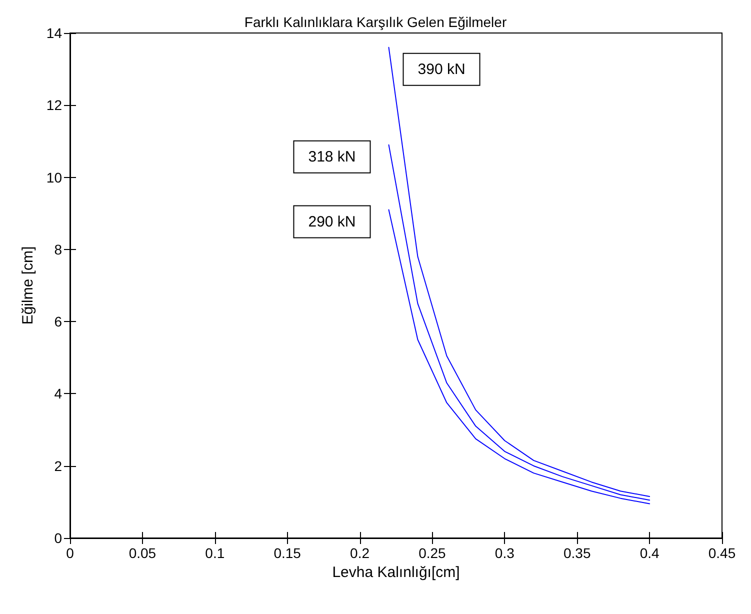 The height and width of the screenshot is (614, 751). Describe the element at coordinates (54, 105) in the screenshot. I see `y-tick-label: 12` at that location.